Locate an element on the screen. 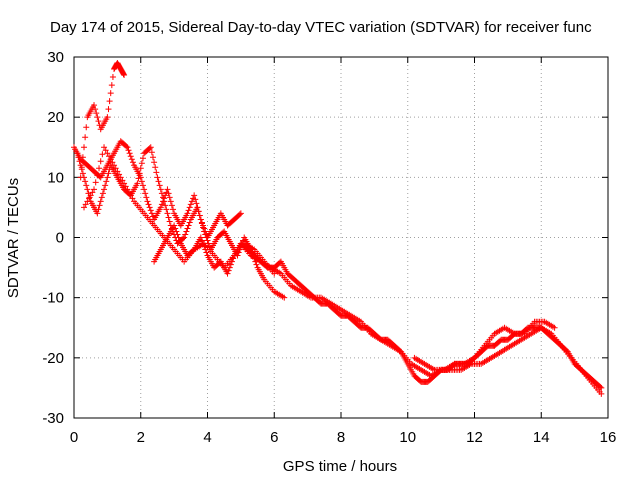 This screenshot has width=640, height=480. x-tick-label: 0 is located at coordinates (74, 437).